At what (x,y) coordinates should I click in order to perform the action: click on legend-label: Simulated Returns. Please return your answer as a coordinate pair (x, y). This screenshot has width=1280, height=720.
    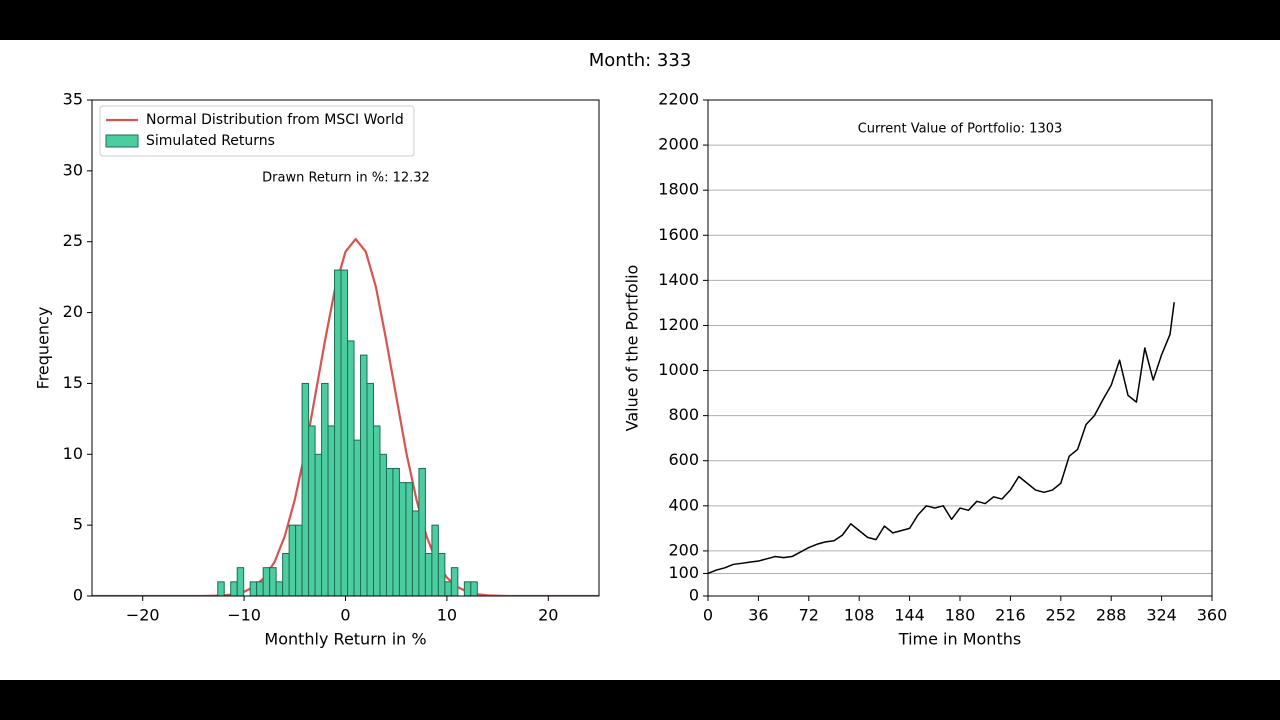
    Looking at the image, I should click on (210, 141).